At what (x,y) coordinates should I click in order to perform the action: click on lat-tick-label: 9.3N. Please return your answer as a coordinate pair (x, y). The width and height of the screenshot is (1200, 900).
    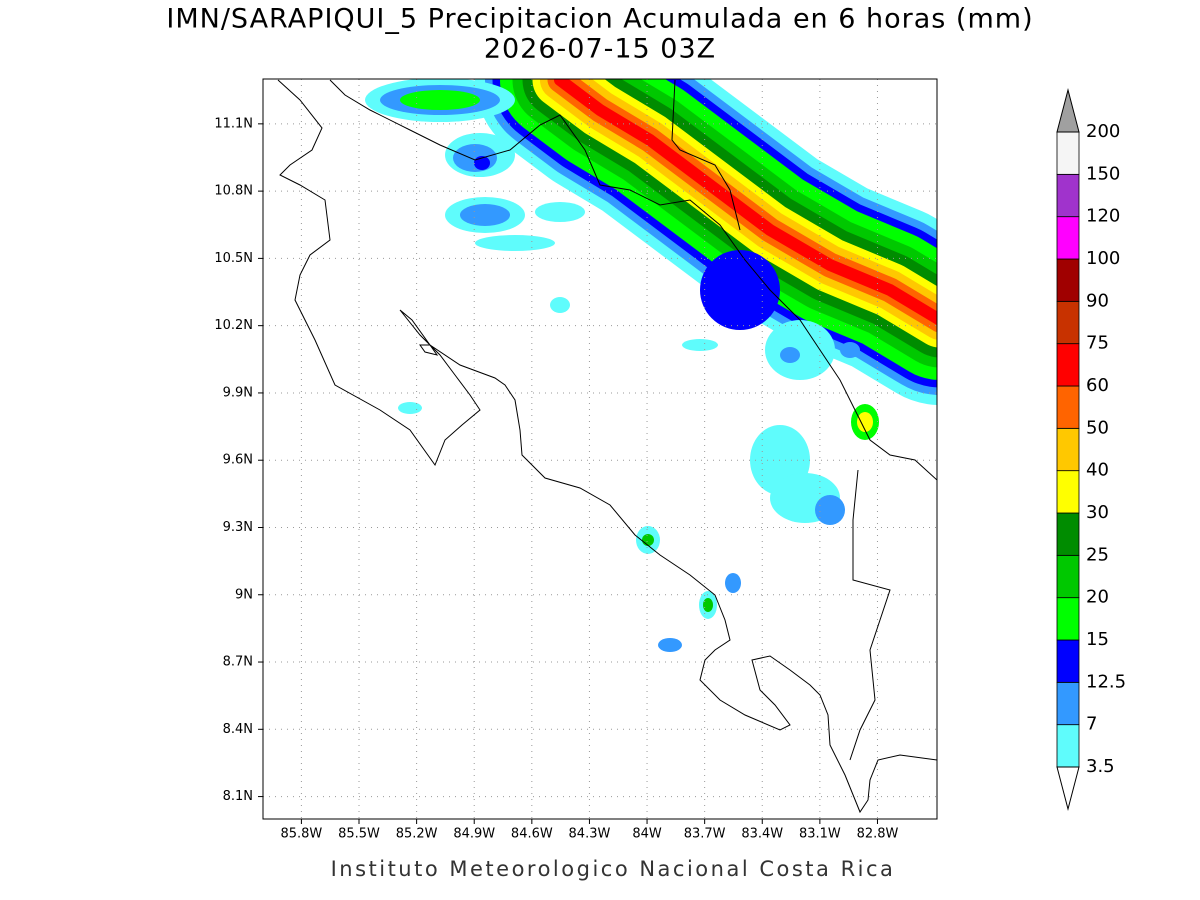
    Looking at the image, I should click on (238, 527).